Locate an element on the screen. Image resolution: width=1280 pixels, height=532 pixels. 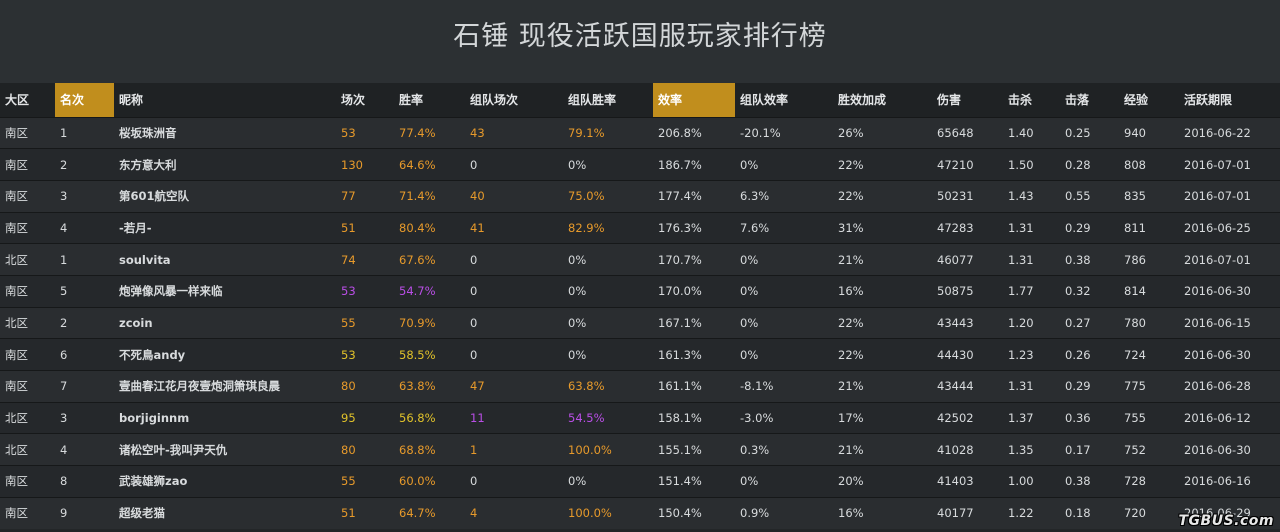
cell-active-until: 2016-06-15 is located at coordinates (1217, 322).